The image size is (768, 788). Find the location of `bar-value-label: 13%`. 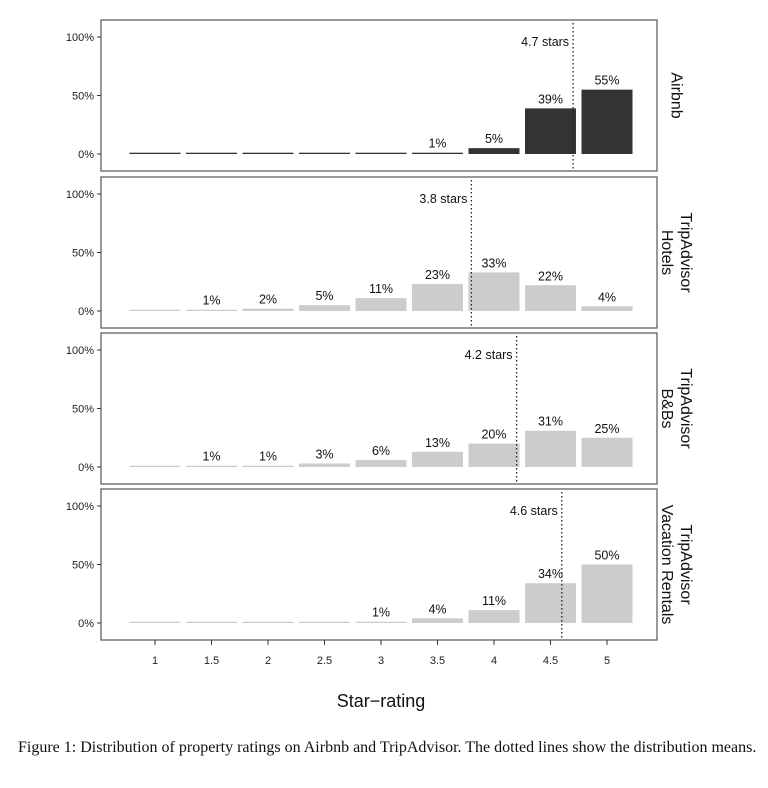

bar-value-label: 13% is located at coordinates (437, 443).